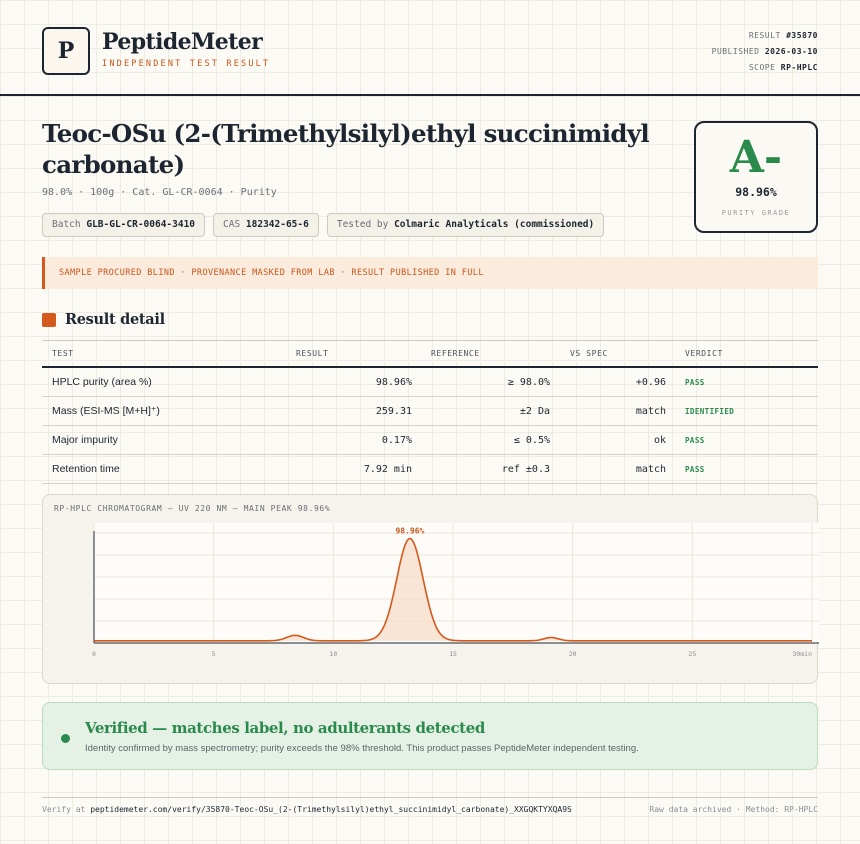 The width and height of the screenshot is (860, 844). I want to click on section-title: Result detail, so click(115, 319).